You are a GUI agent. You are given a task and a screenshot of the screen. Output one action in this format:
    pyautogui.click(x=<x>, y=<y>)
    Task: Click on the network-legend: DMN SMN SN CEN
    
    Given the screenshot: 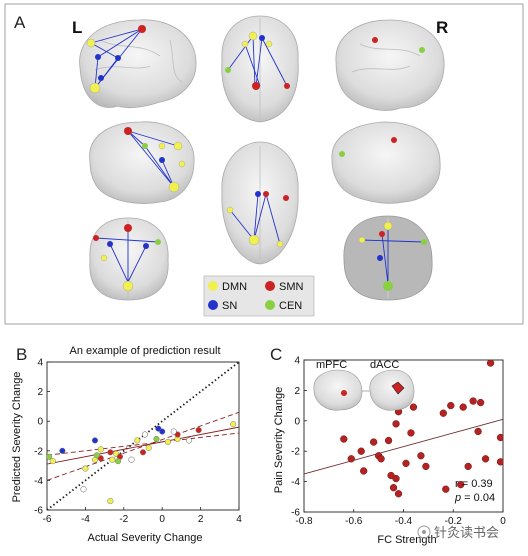 What is the action you would take?
    pyautogui.click(x=259, y=296)
    